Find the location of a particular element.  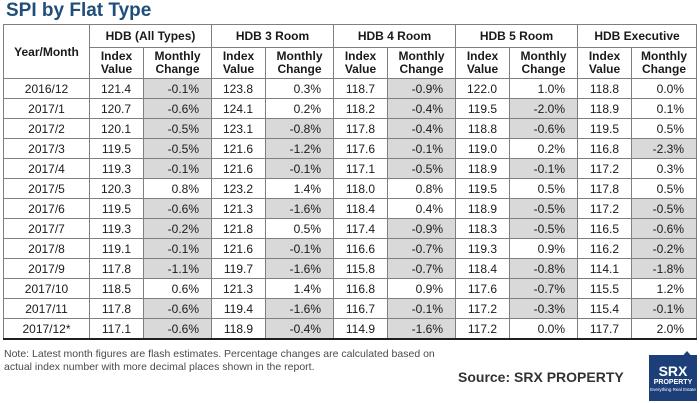

srx-logo: SRX PROPERTY Everything Real Estate is located at coordinates (673, 376).